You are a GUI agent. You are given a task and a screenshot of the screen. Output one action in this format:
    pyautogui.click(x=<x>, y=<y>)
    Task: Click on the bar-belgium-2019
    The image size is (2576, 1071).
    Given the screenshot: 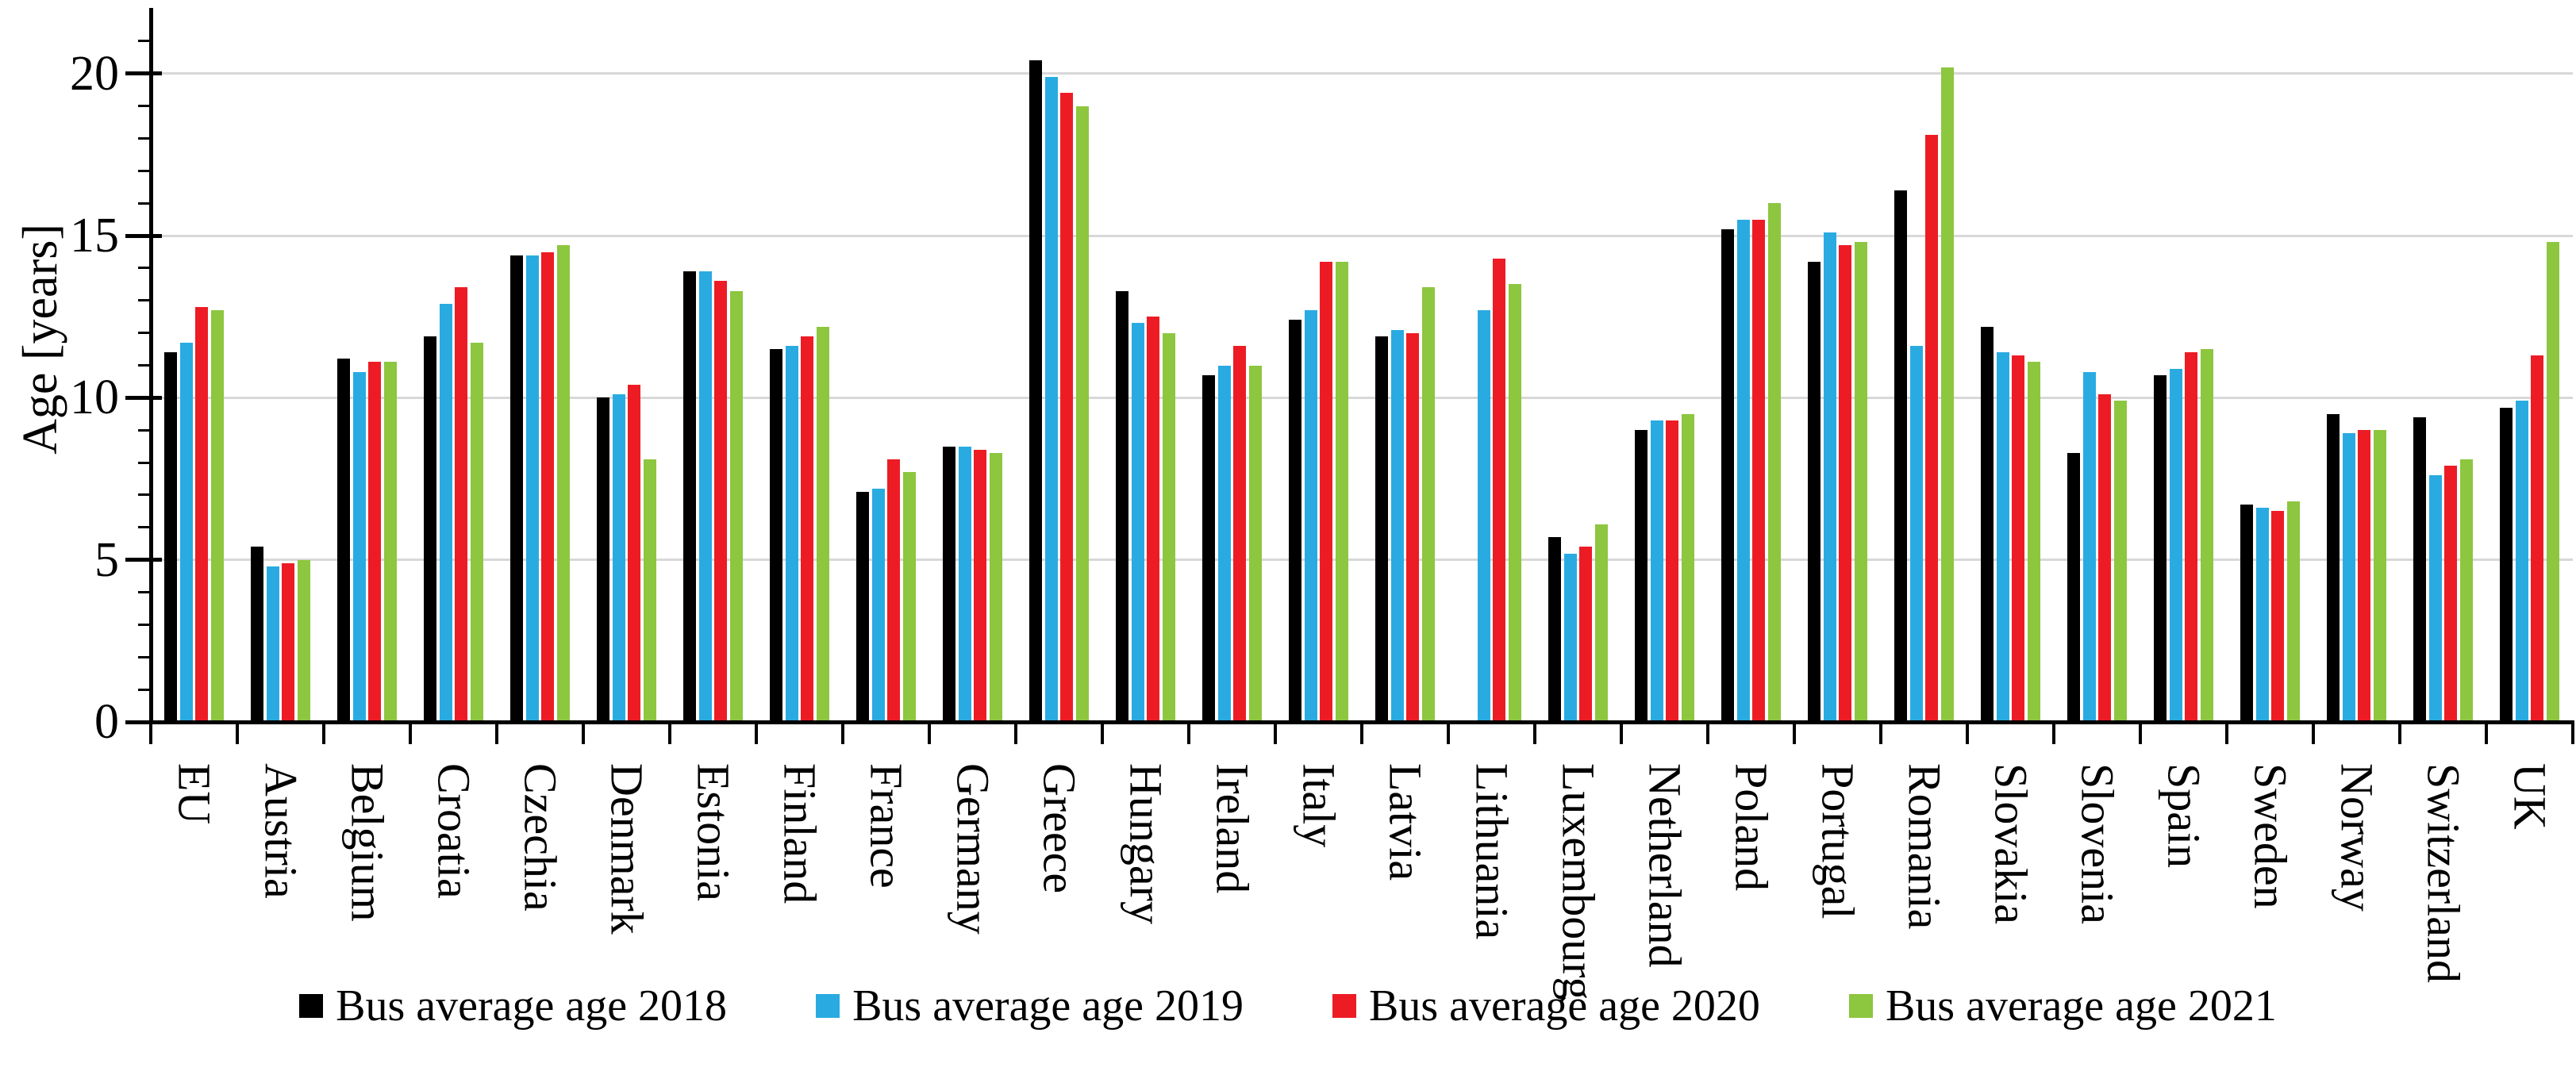 What is the action you would take?
    pyautogui.click(x=359, y=546)
    